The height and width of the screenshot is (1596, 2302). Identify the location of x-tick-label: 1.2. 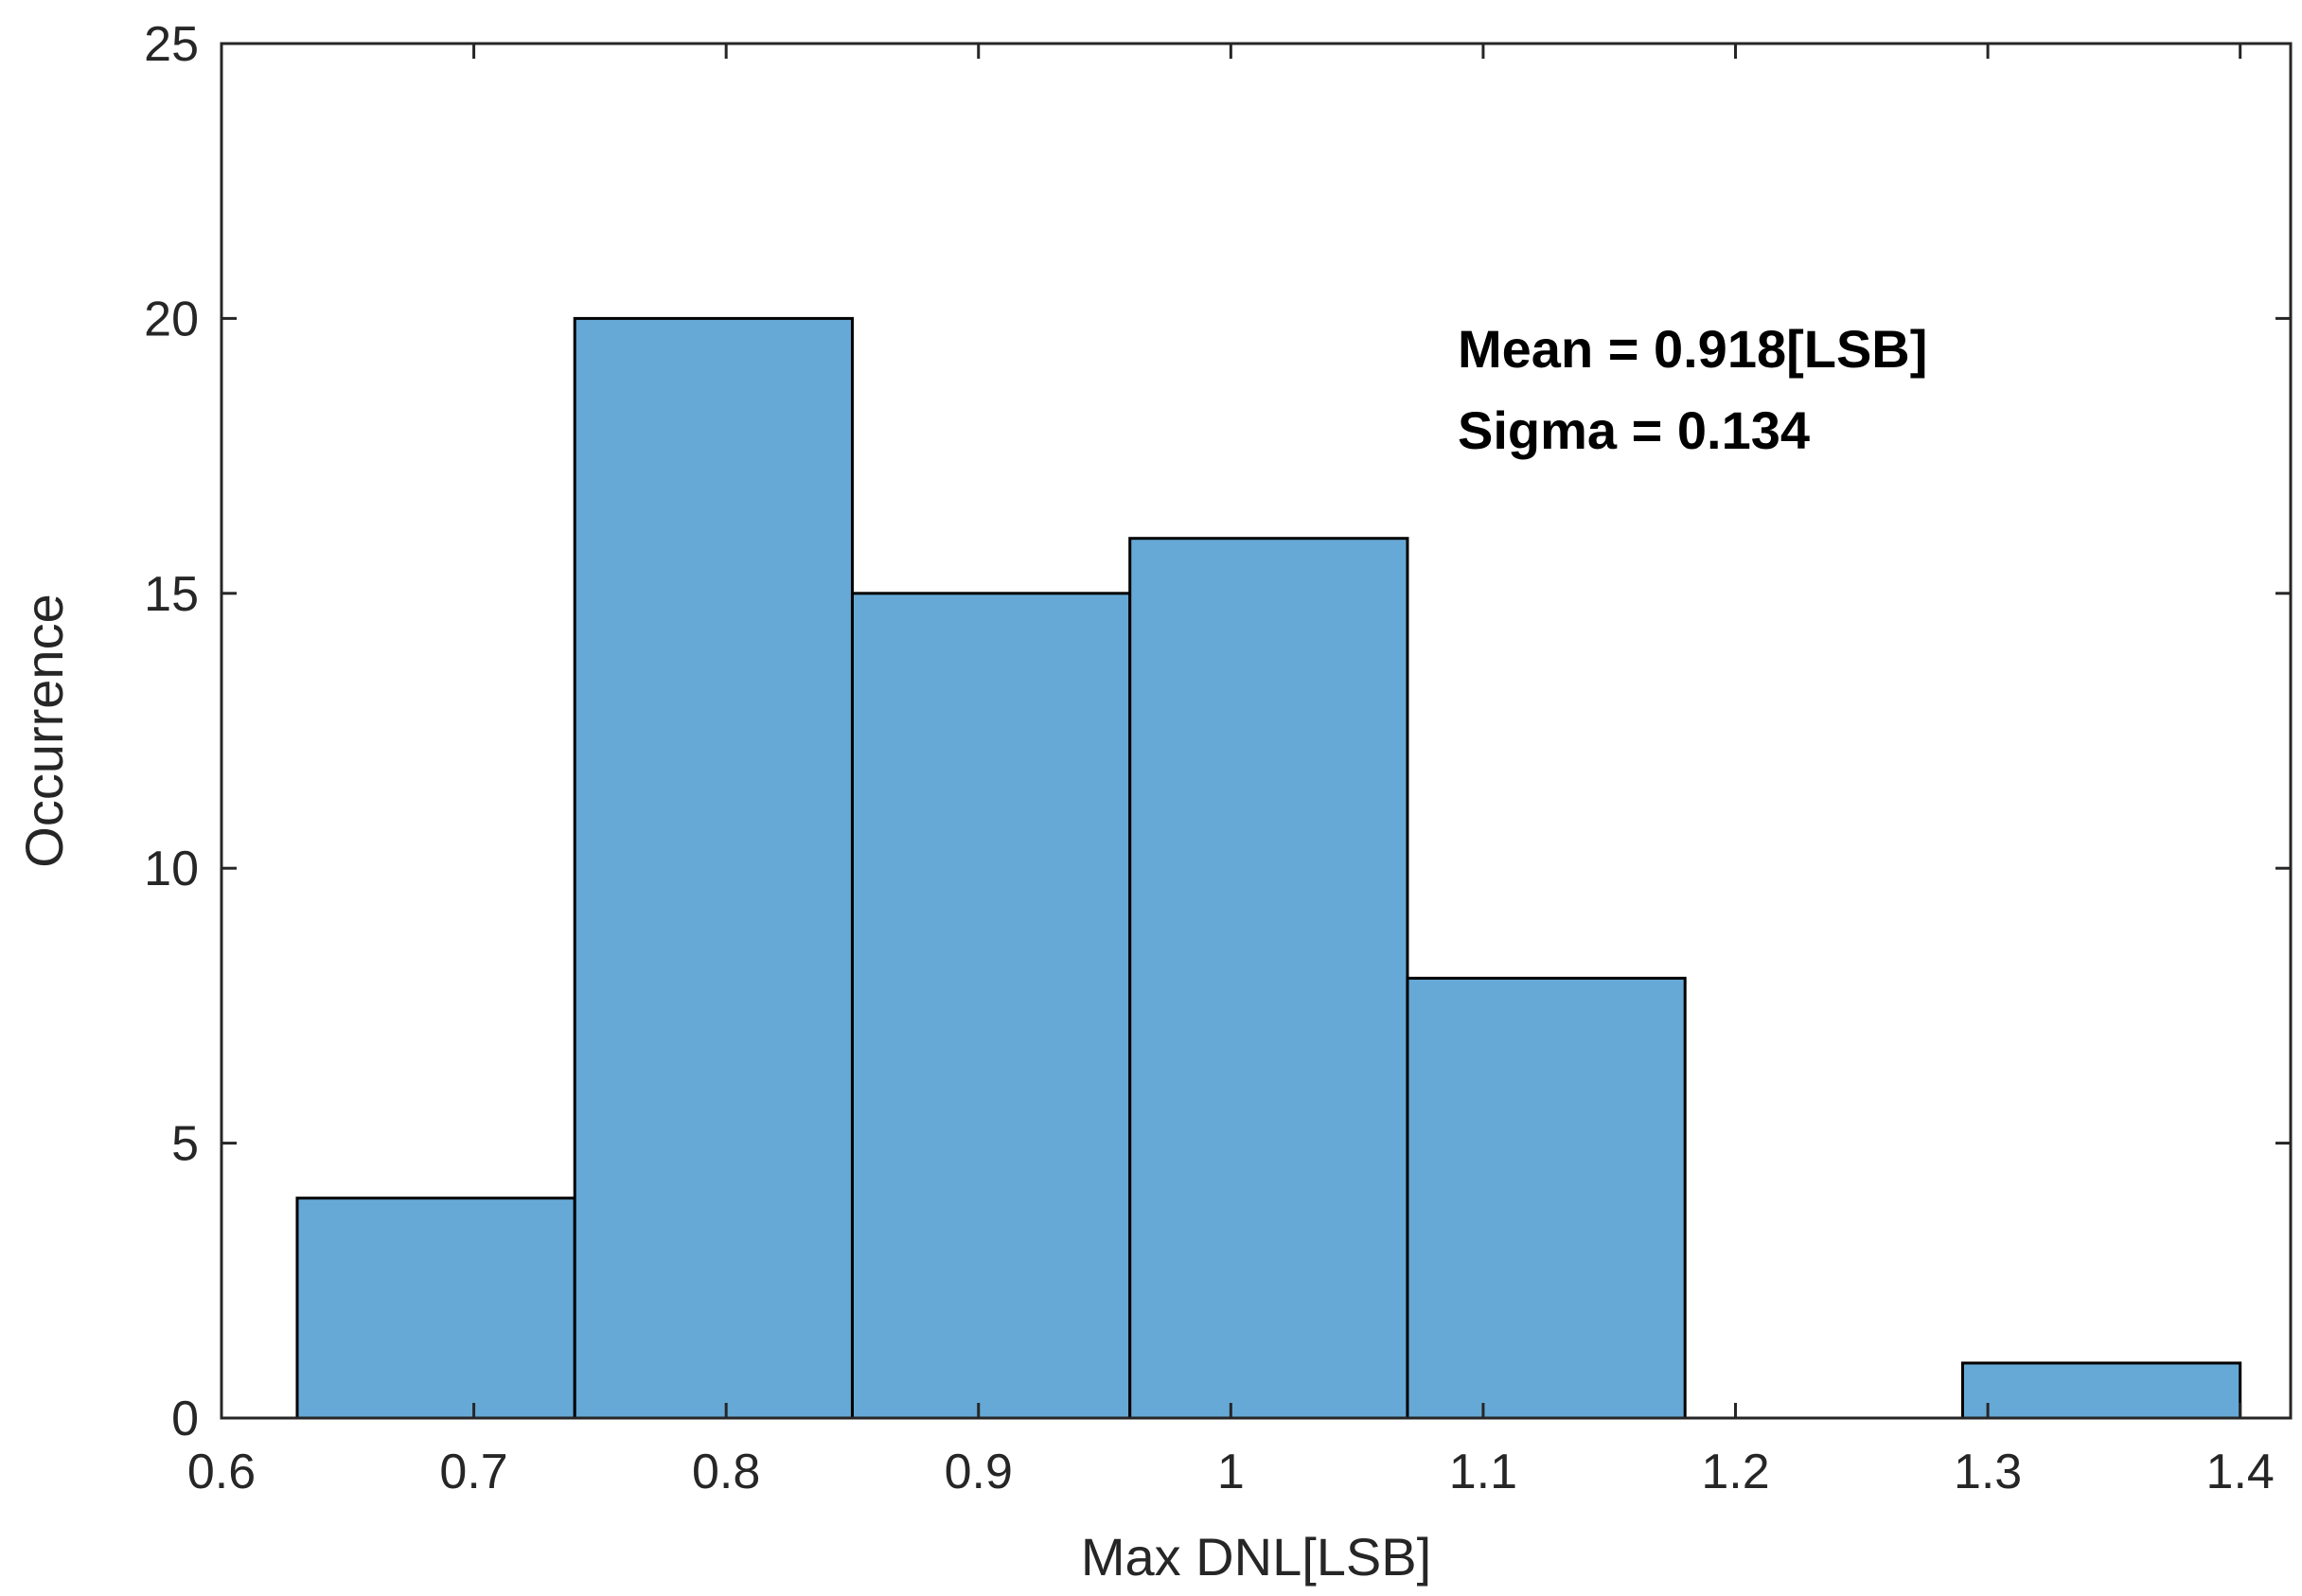
(1735, 1472).